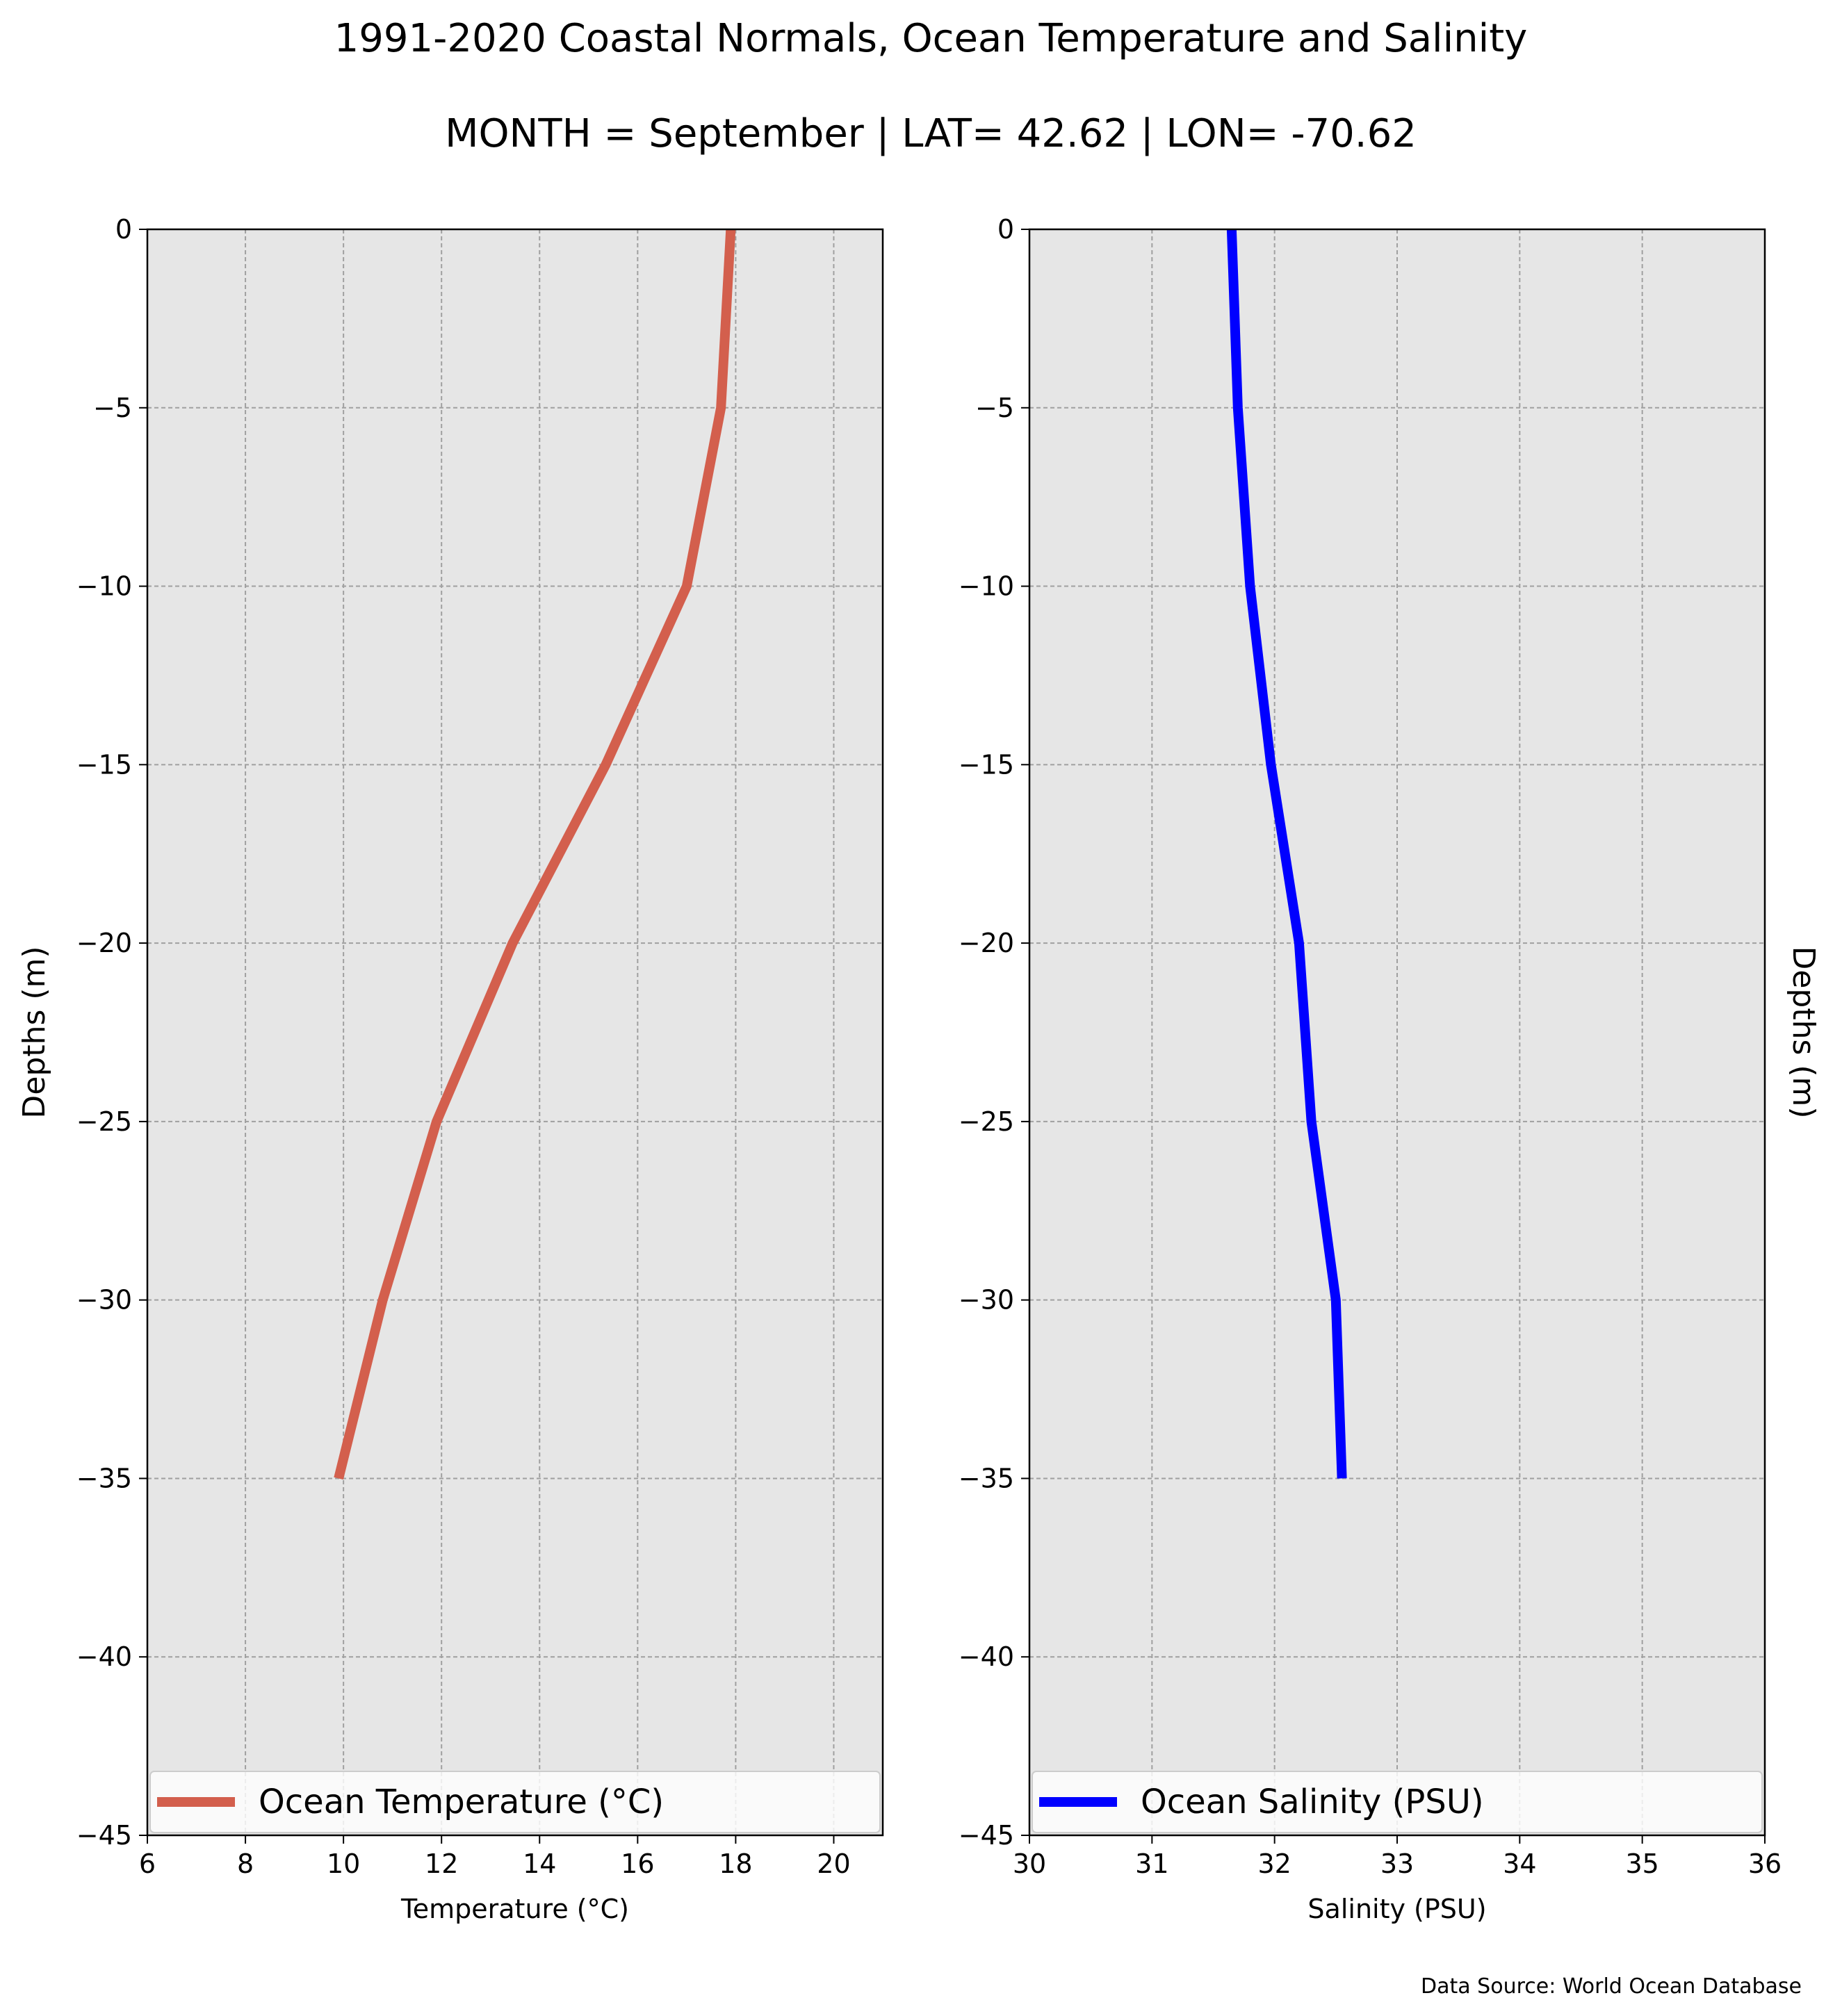 This screenshot has width=1842, height=2016. Describe the element at coordinates (986, 1657) in the screenshot. I see `salinity-y-tick-label: −40` at that location.